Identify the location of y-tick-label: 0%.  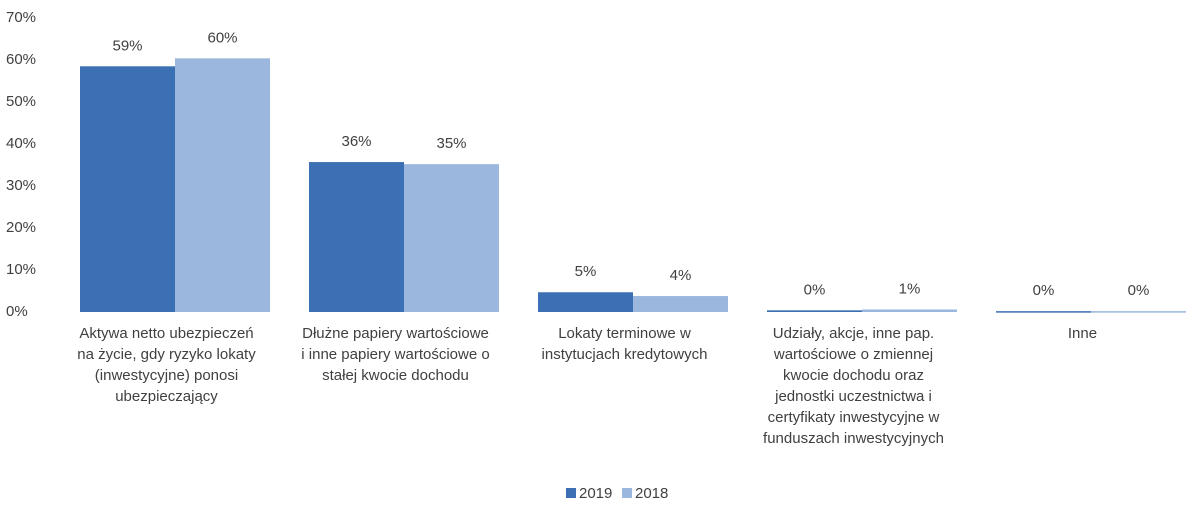
(17, 311).